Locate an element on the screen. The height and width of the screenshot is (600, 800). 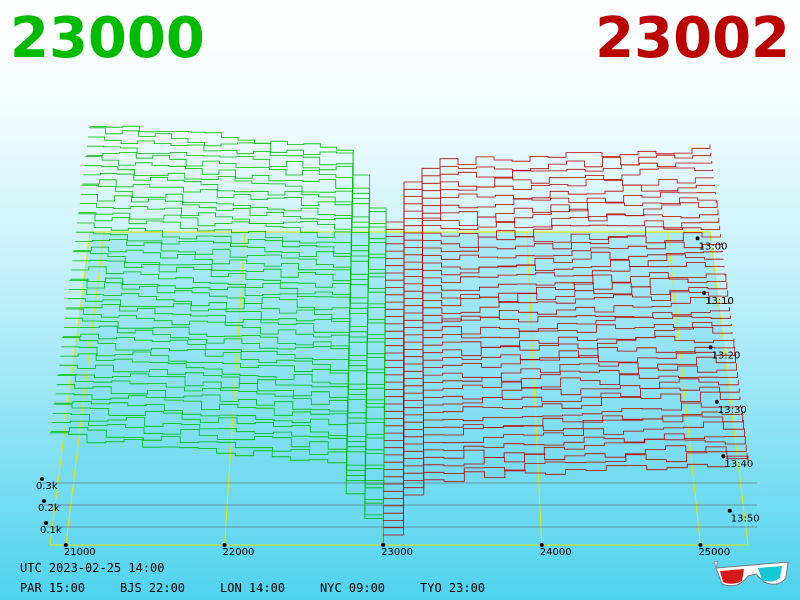
time-tick-label: 13:30 is located at coordinates (732, 410).